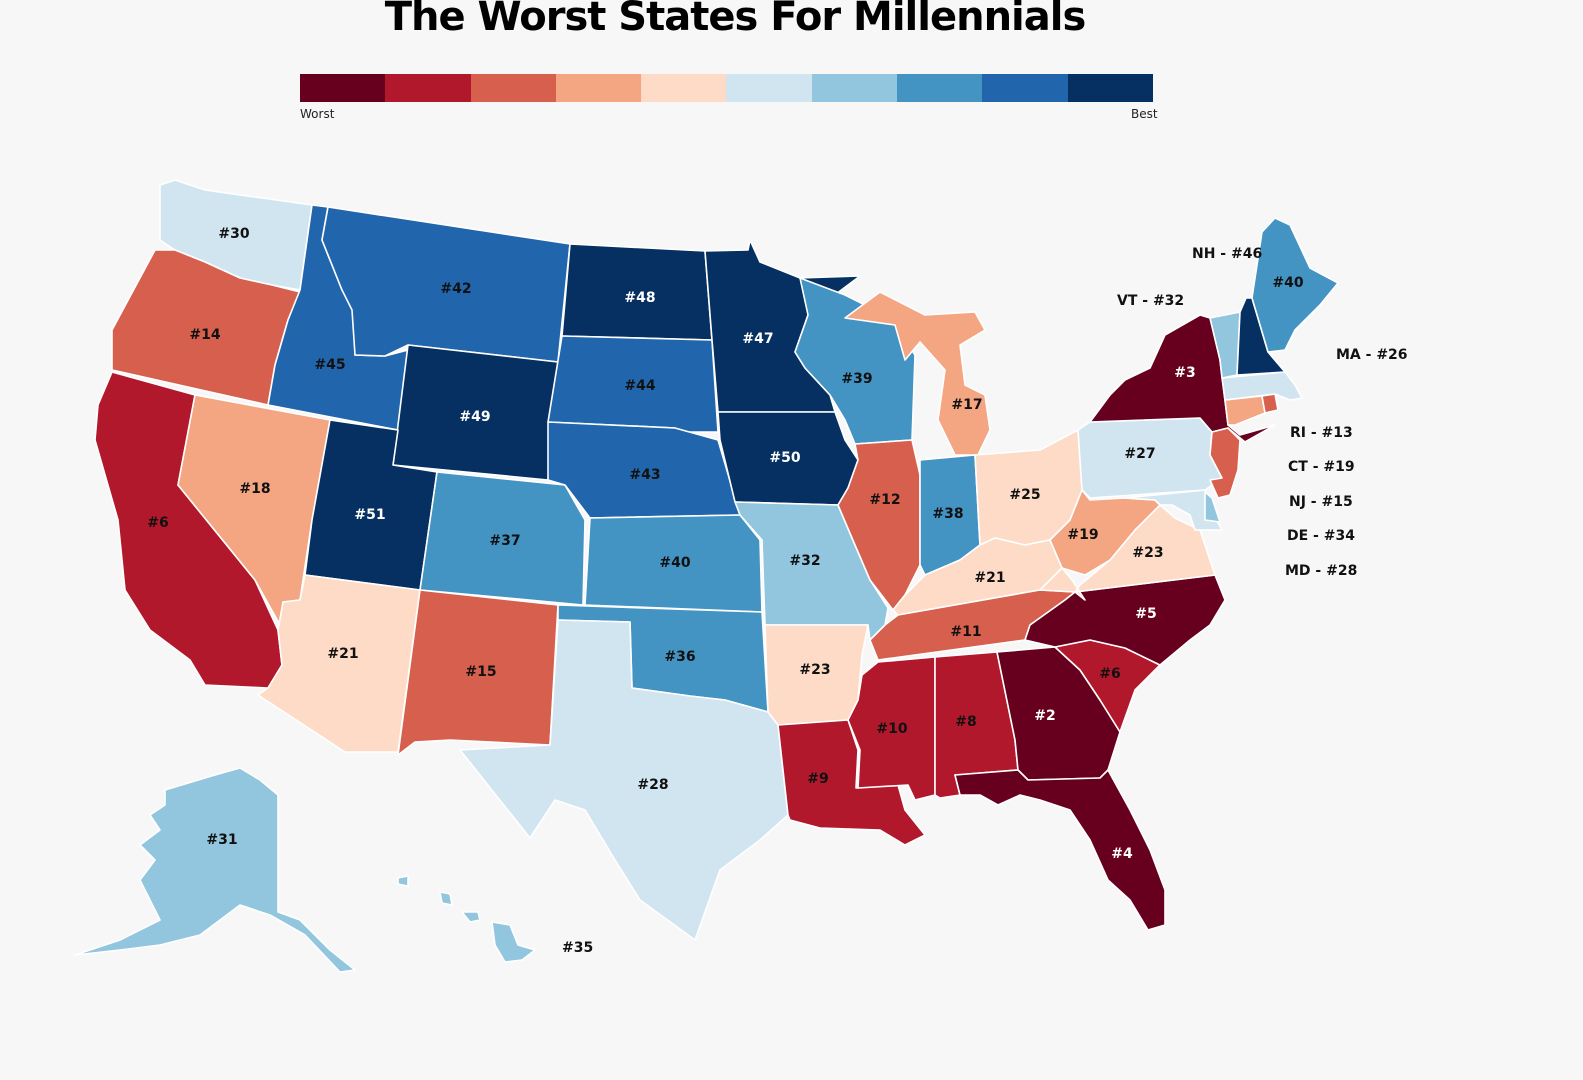 The width and height of the screenshot is (1583, 1080). I want to click on vt-label: VT - #32, so click(1151, 301).